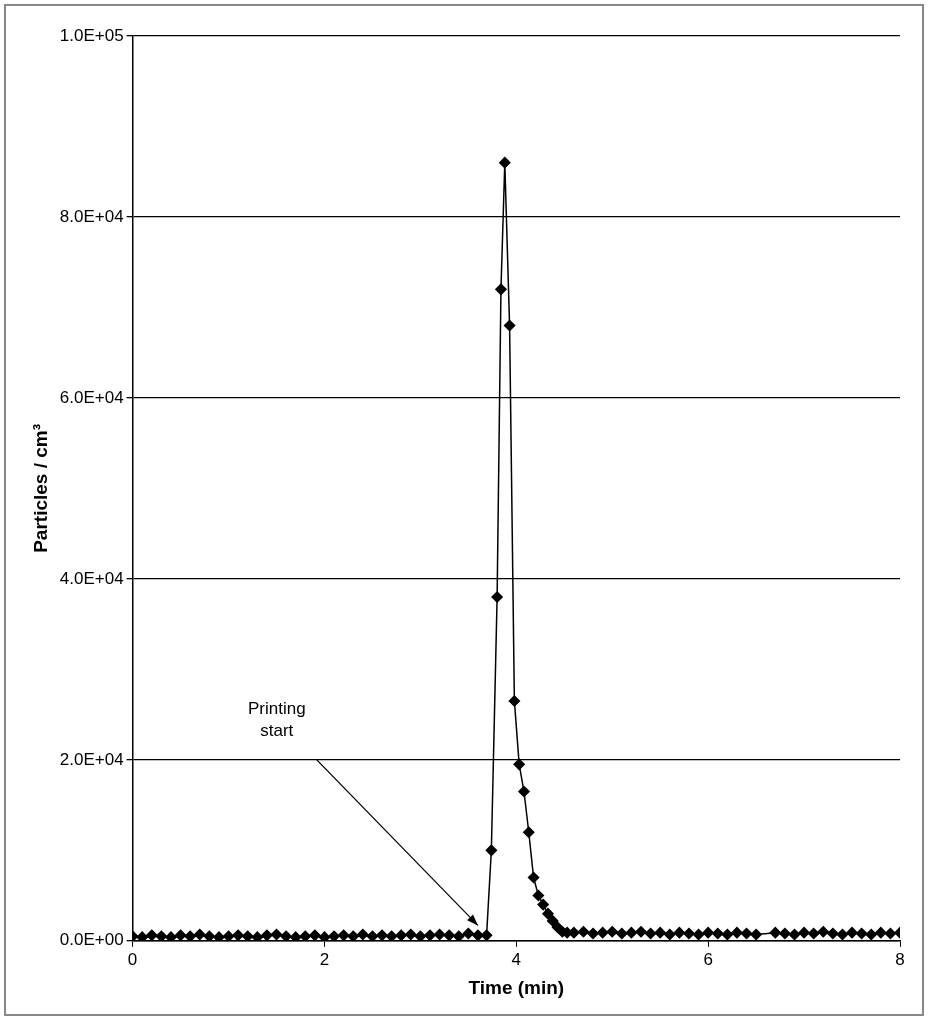  What do you see at coordinates (324, 959) in the screenshot?
I see `x-tick-label: 2` at bounding box center [324, 959].